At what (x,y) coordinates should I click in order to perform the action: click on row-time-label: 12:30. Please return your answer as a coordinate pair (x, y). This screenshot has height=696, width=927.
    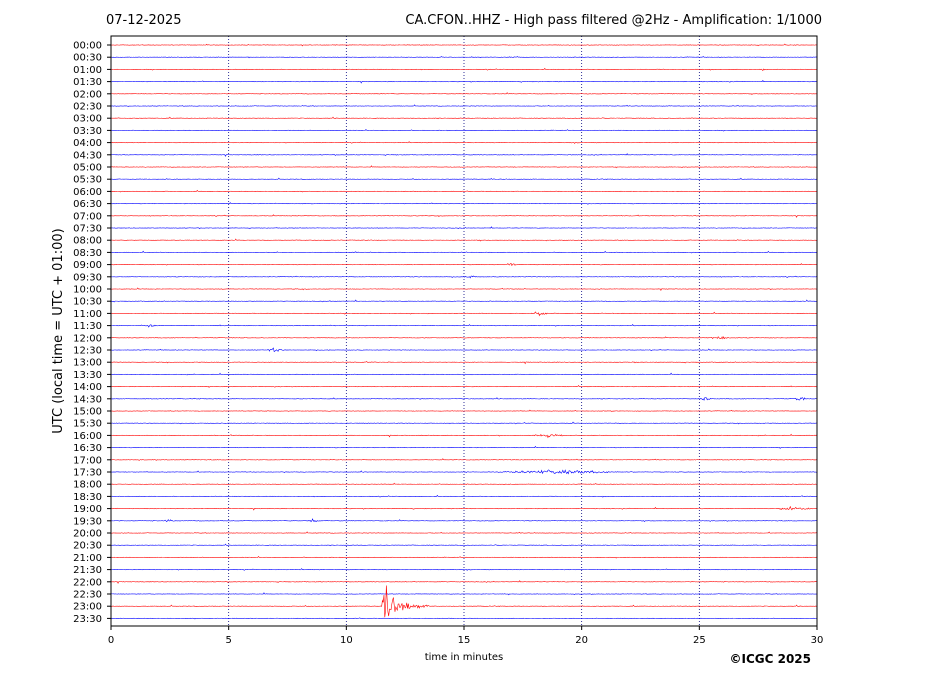
    Looking at the image, I should click on (87, 351).